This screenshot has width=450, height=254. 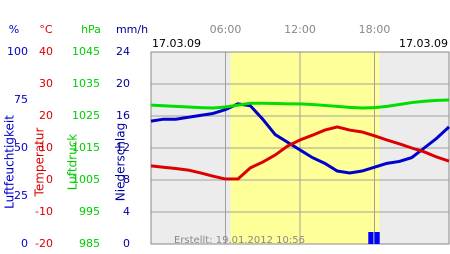 What do you see at coordinates (46, 83) in the screenshot?
I see `y-tick-label: 30` at bounding box center [46, 83].